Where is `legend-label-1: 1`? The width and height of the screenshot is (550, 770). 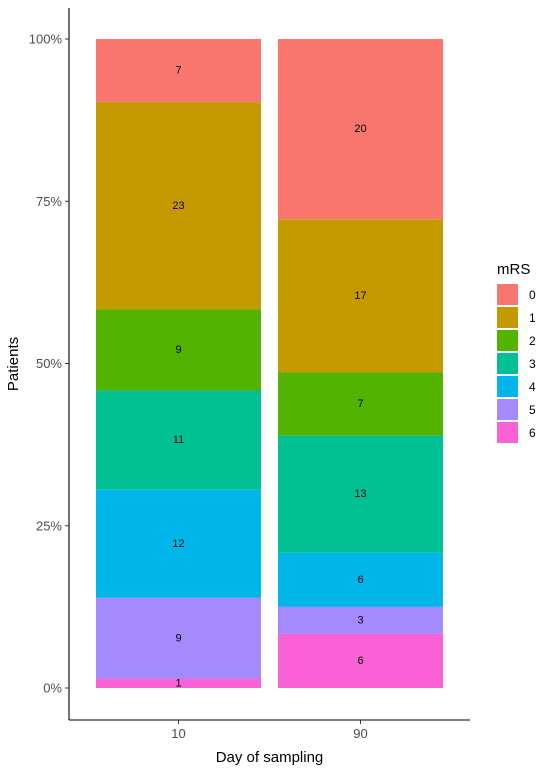 legend-label-1: 1 is located at coordinates (532, 318).